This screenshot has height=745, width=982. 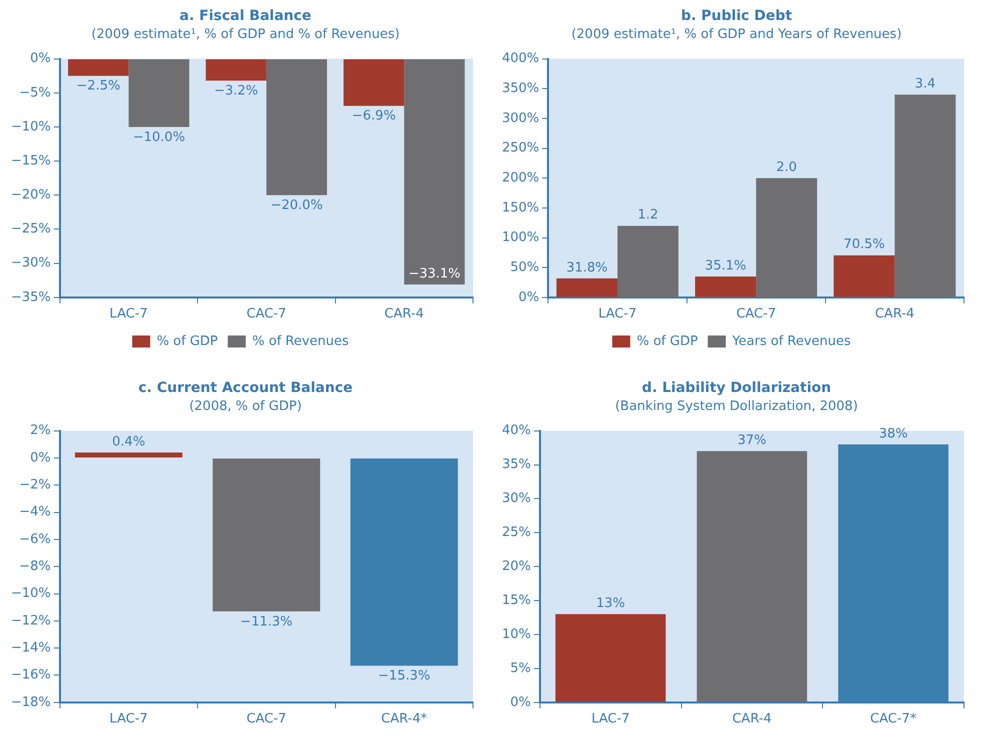 What do you see at coordinates (864, 244) in the screenshot?
I see `data-label: 70.5%` at bounding box center [864, 244].